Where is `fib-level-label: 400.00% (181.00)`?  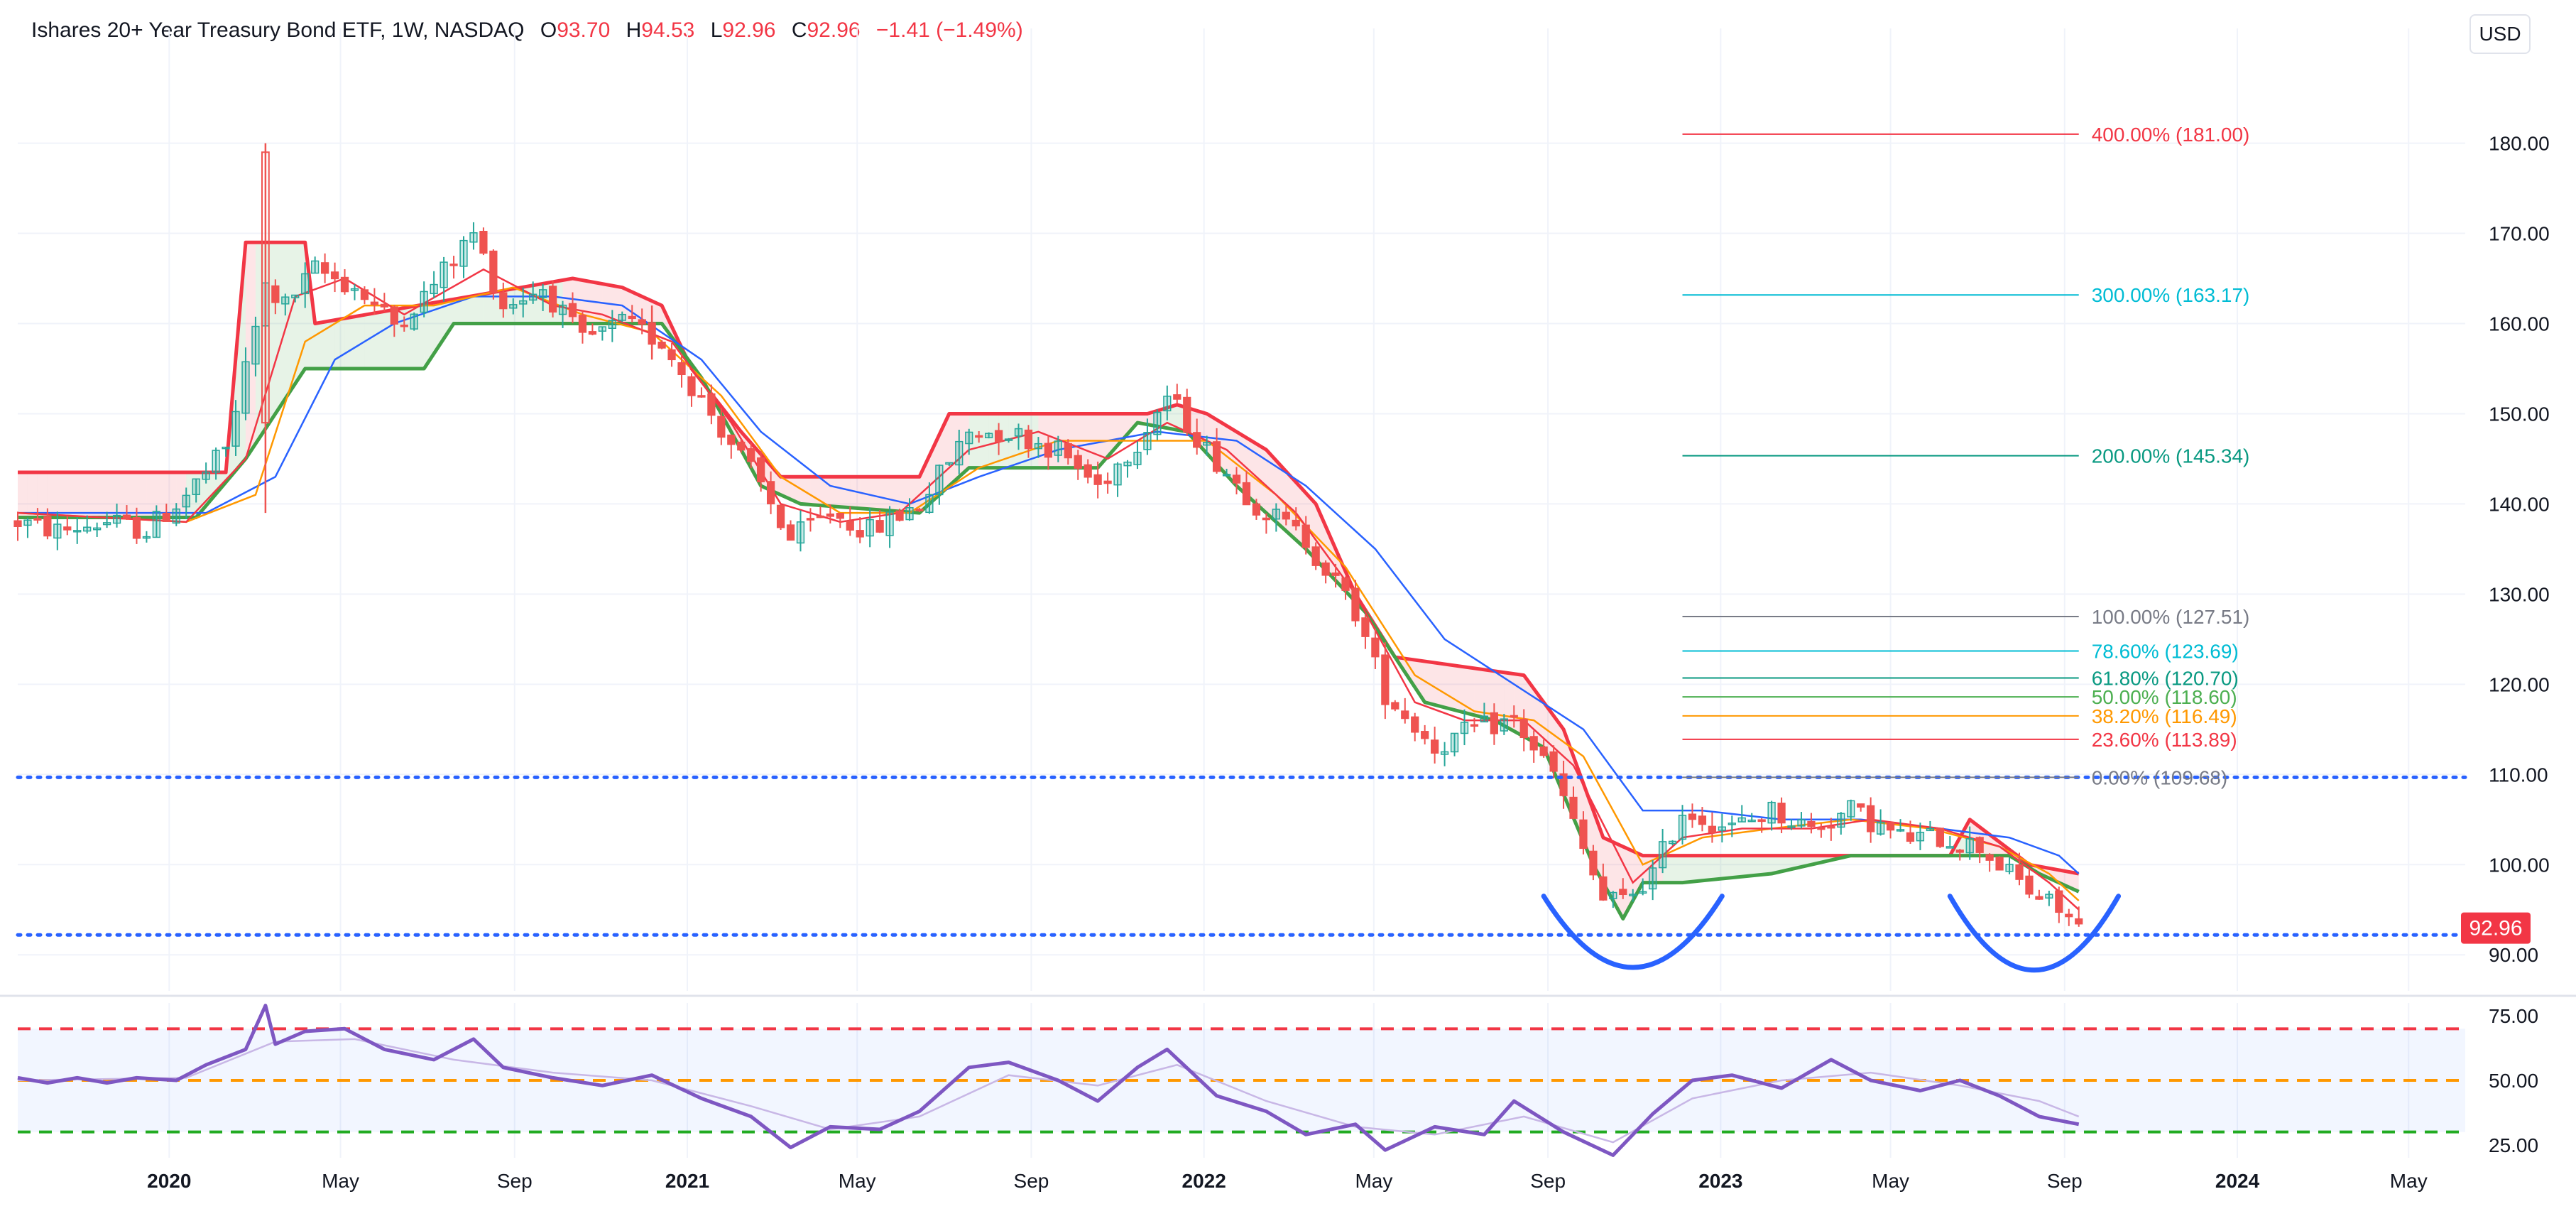
fib-level-label: 400.00% (181.00) is located at coordinates (2171, 135).